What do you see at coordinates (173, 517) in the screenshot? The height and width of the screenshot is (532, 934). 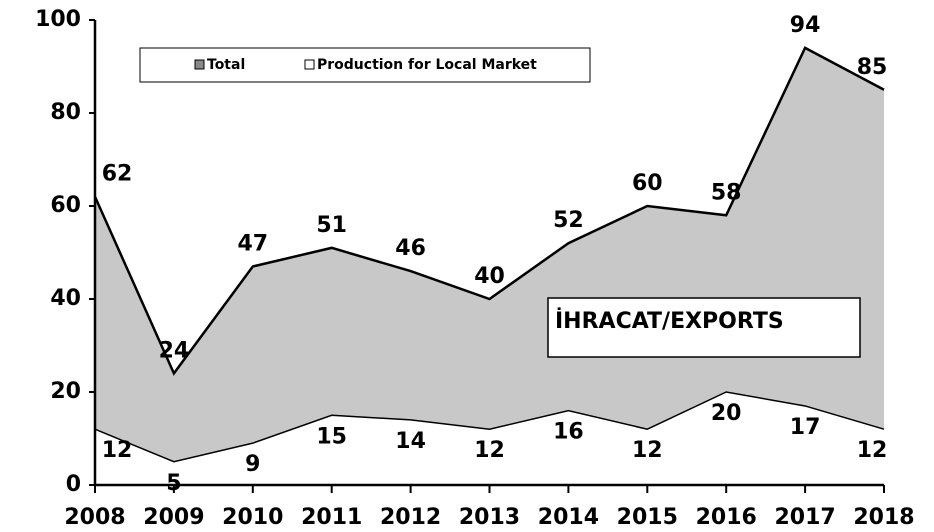 I see `x-tick-label: 2009` at bounding box center [173, 517].